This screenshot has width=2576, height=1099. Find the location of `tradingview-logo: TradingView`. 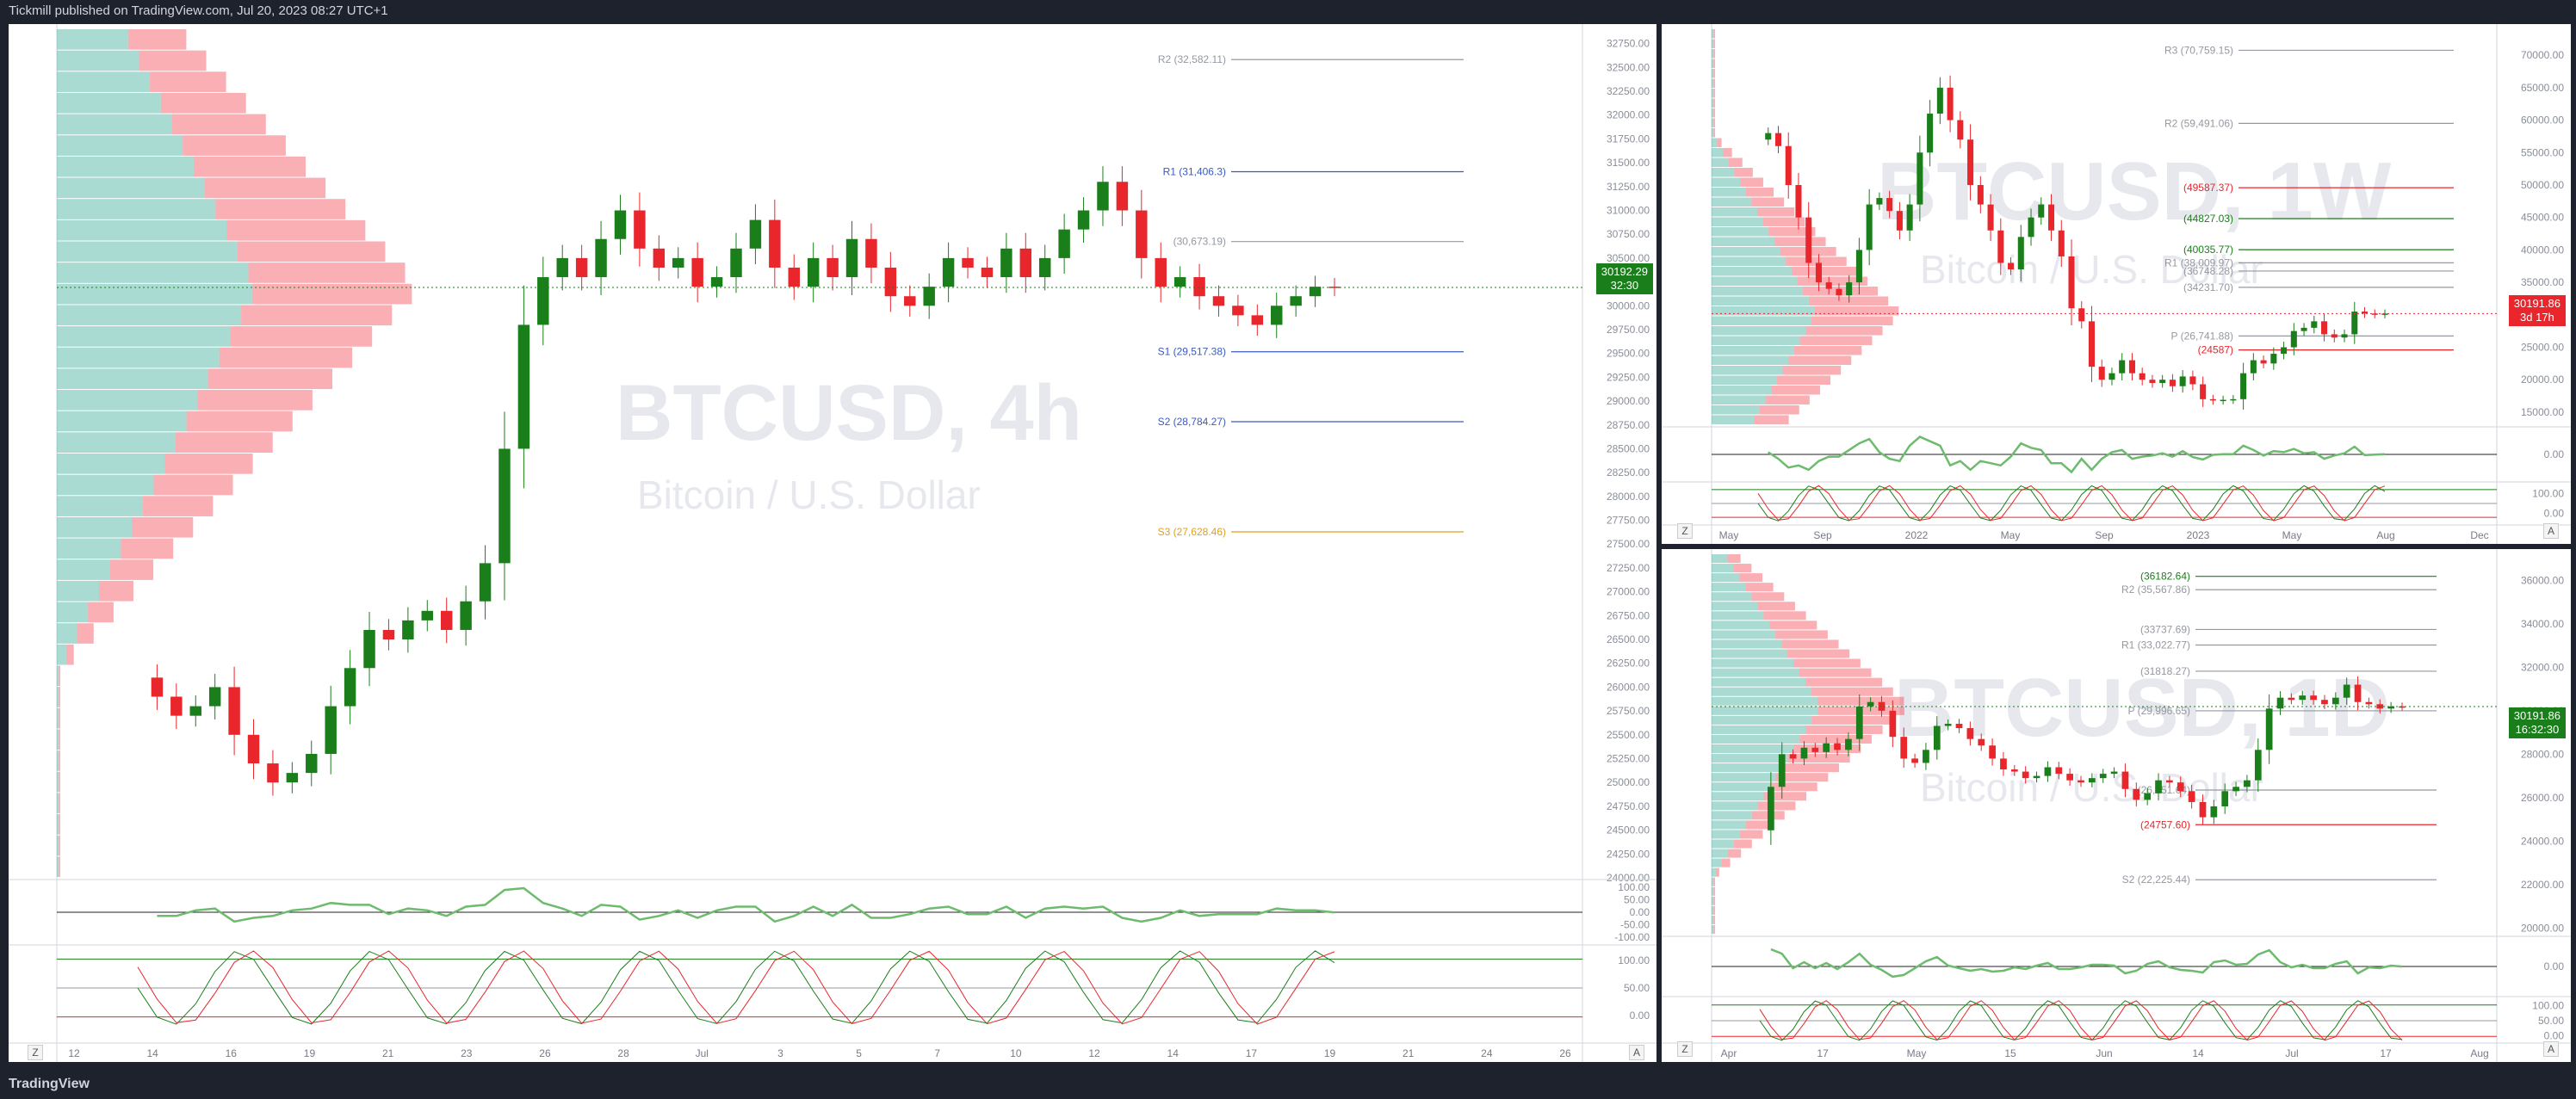

tradingview-logo: TradingView is located at coordinates (50, 1084).